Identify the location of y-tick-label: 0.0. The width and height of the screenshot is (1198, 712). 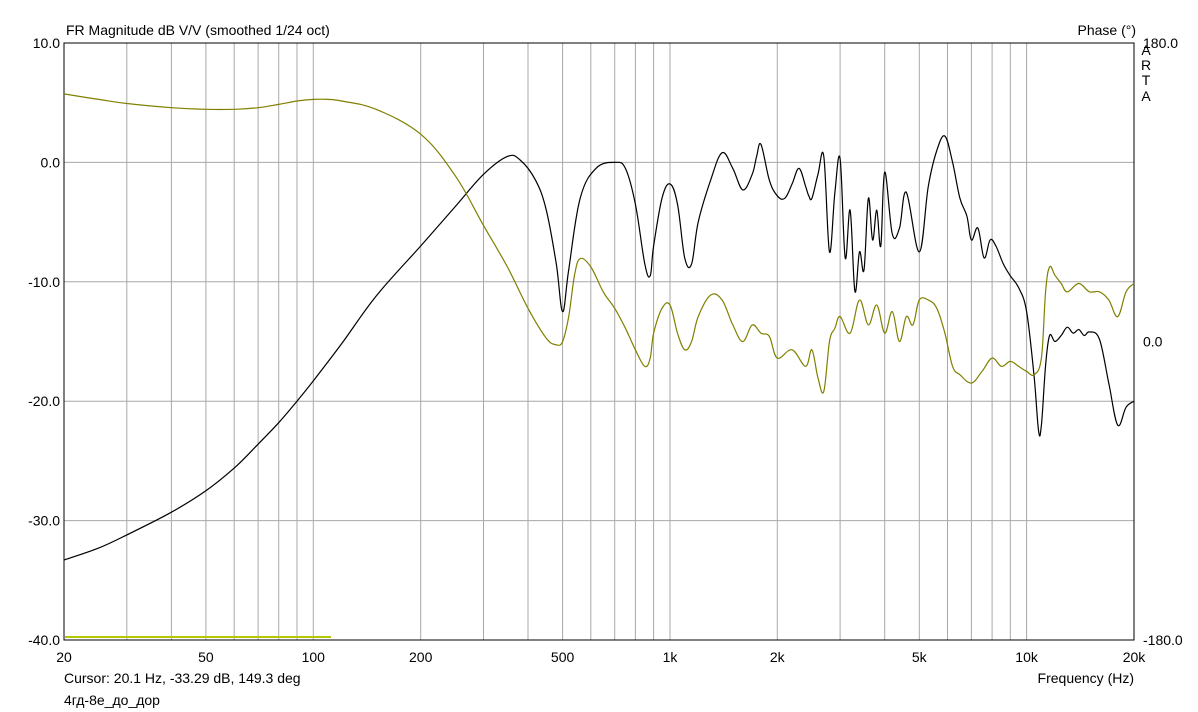
(51, 162).